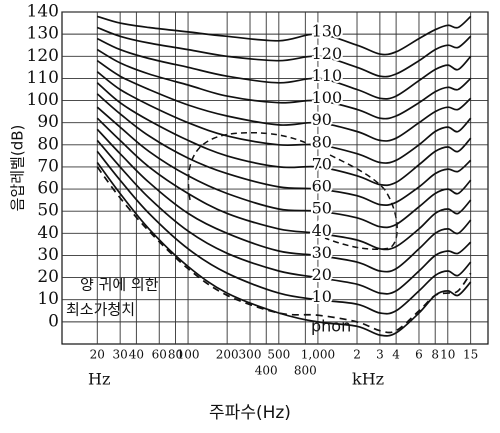 This screenshot has height=433, width=500. What do you see at coordinates (99, 379) in the screenshot?
I see `x-unit: Hz` at bounding box center [99, 379].